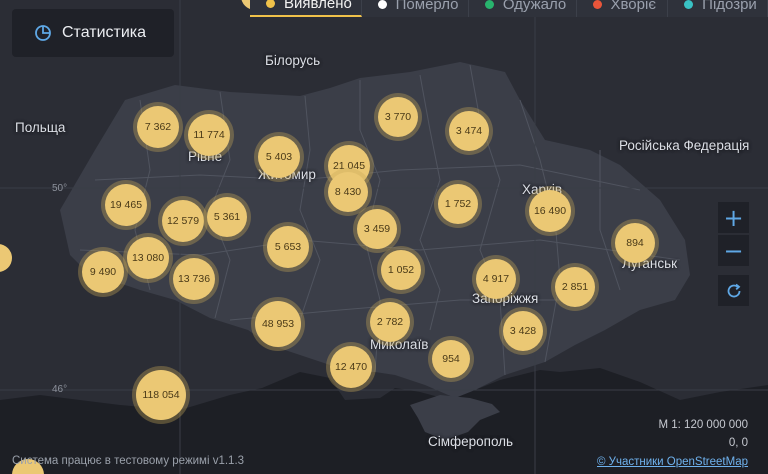  What do you see at coordinates (60, 389) in the screenshot?
I see `latitude-46: 46°` at bounding box center [60, 389].